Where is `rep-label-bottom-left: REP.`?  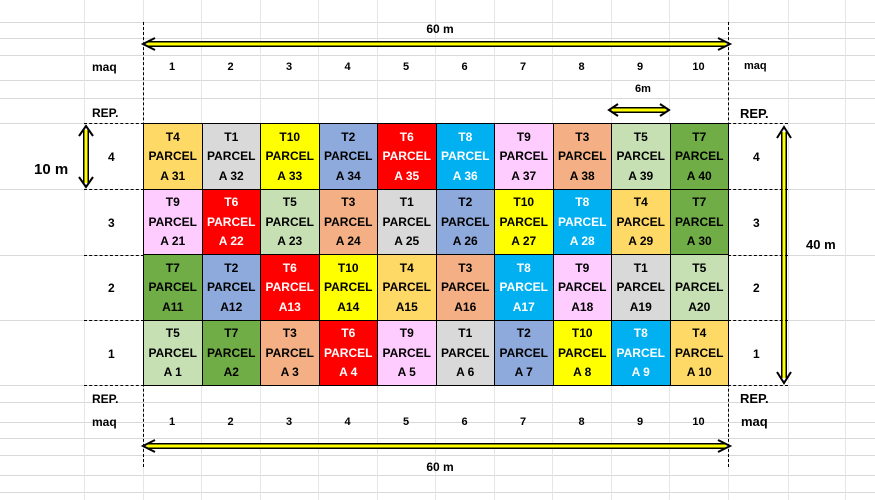 rep-label-bottom-left: REP. is located at coordinates (105, 399).